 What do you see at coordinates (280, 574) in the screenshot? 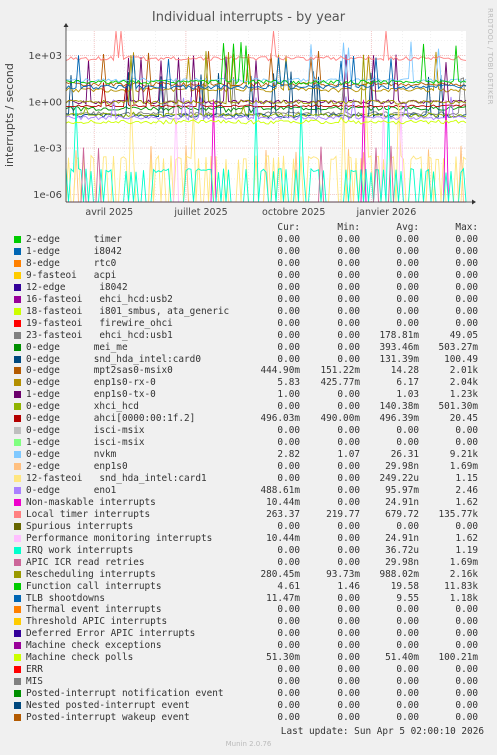
I see `legend-cur-value: 280.45m` at bounding box center [280, 574].